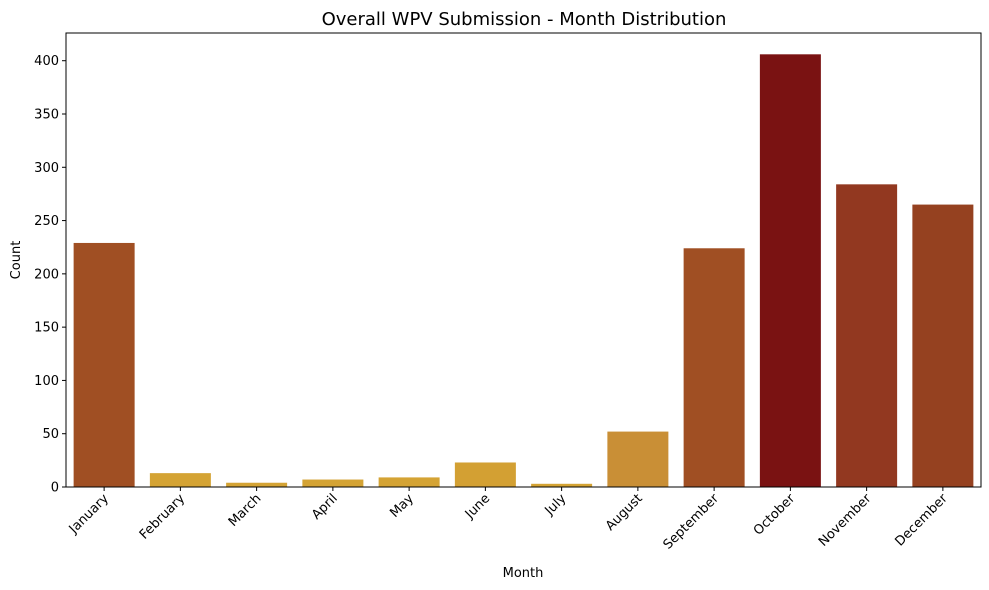 The width and height of the screenshot is (989, 590). Describe the element at coordinates (46, 61) in the screenshot. I see `y-tick-label: 400` at that location.